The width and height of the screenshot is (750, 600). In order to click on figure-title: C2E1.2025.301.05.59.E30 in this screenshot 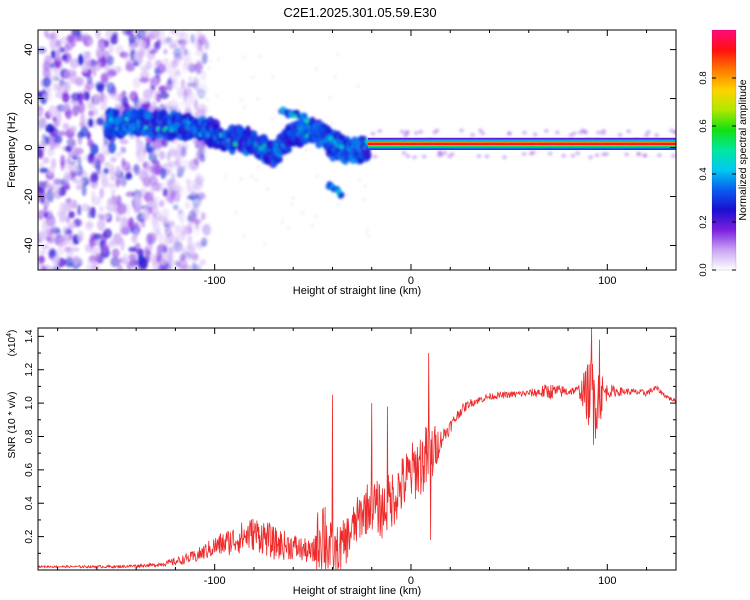, I will do `click(359, 12)`.